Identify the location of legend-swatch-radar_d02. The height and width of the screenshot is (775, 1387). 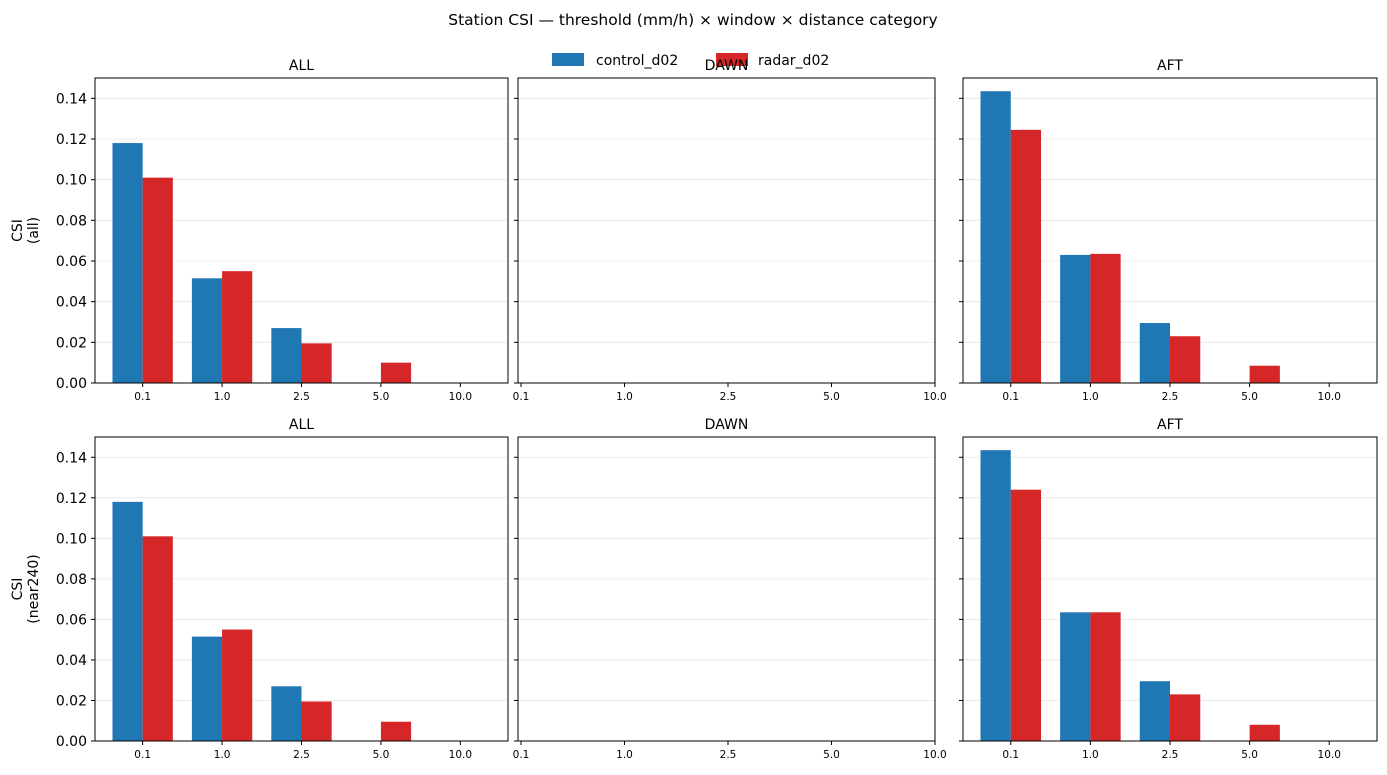
(732, 59).